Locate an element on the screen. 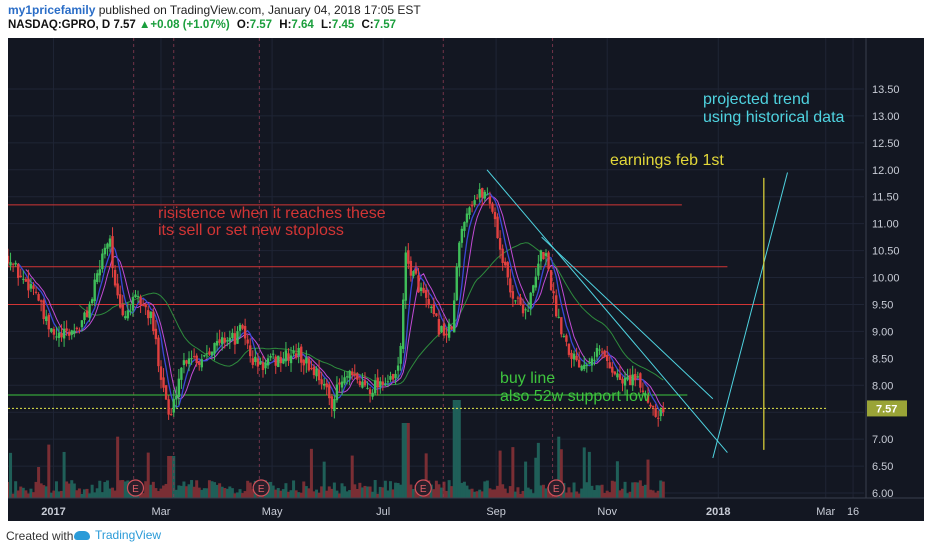 This screenshot has height=550, width=932. up-arrow-icon: ▲ is located at coordinates (145, 25).